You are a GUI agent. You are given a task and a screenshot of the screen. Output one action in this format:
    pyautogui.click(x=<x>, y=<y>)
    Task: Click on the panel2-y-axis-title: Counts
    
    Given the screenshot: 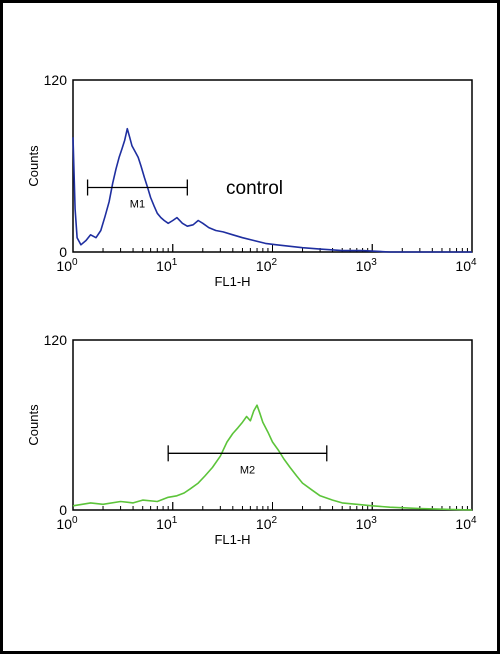 What is the action you would take?
    pyautogui.click(x=33, y=425)
    